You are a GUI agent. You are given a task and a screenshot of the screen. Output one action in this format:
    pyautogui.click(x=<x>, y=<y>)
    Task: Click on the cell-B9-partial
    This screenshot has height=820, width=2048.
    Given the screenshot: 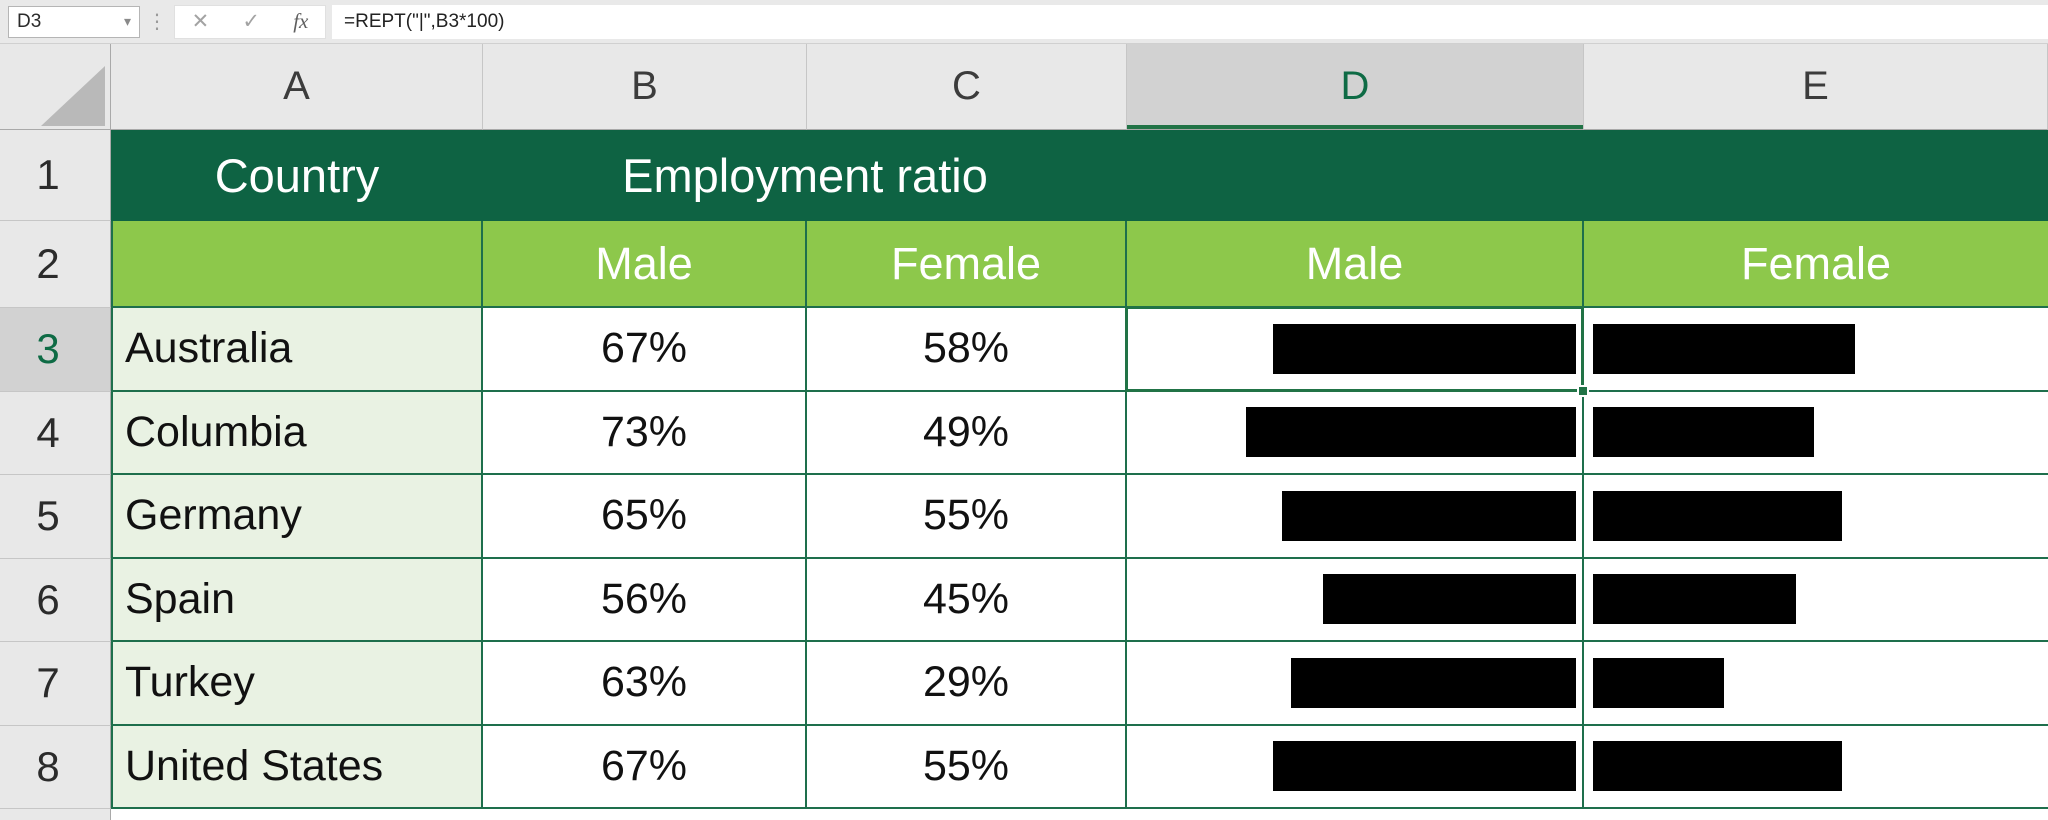 What is the action you would take?
    pyautogui.click(x=645, y=814)
    